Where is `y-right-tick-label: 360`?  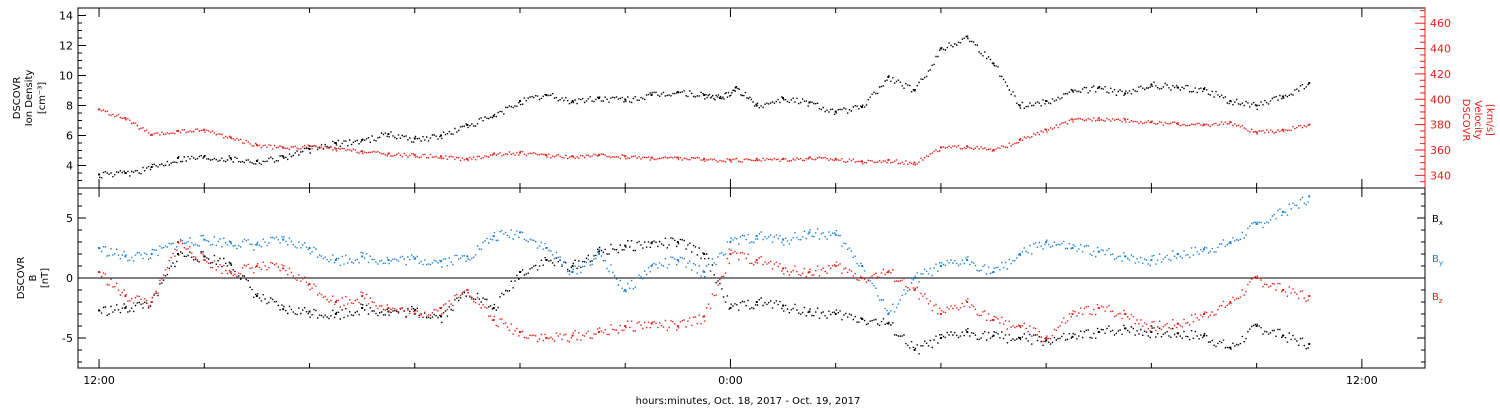
y-right-tick-label: 360 is located at coordinates (1440, 150).